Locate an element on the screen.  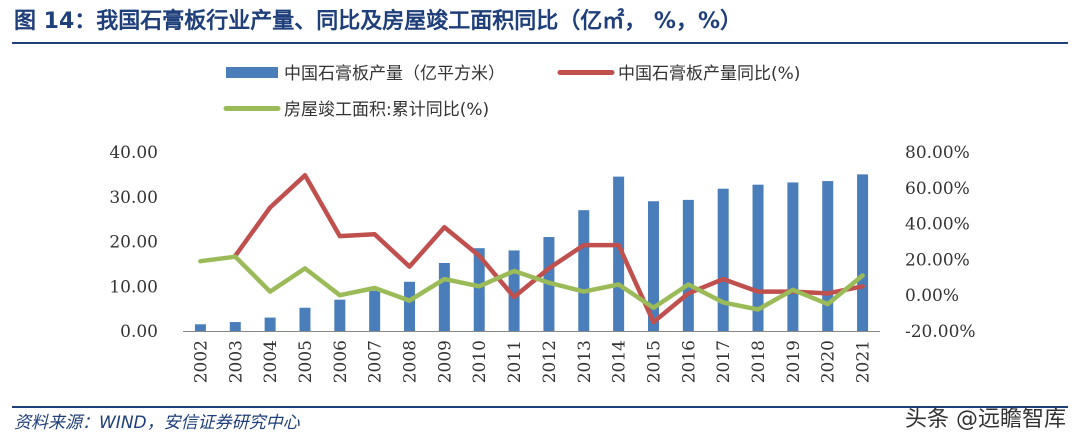
left-tick-label: 0.00 is located at coordinates (139, 332).